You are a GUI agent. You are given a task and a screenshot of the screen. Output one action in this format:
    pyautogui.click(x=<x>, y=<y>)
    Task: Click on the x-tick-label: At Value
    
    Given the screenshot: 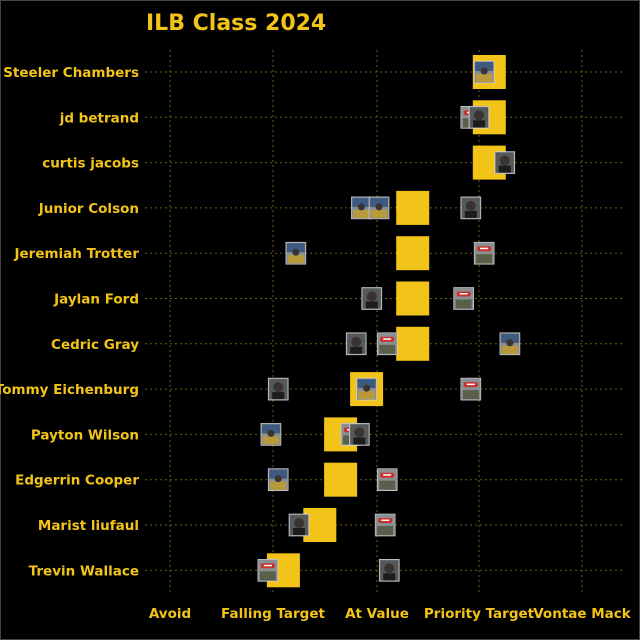 What is the action you would take?
    pyautogui.click(x=377, y=614)
    